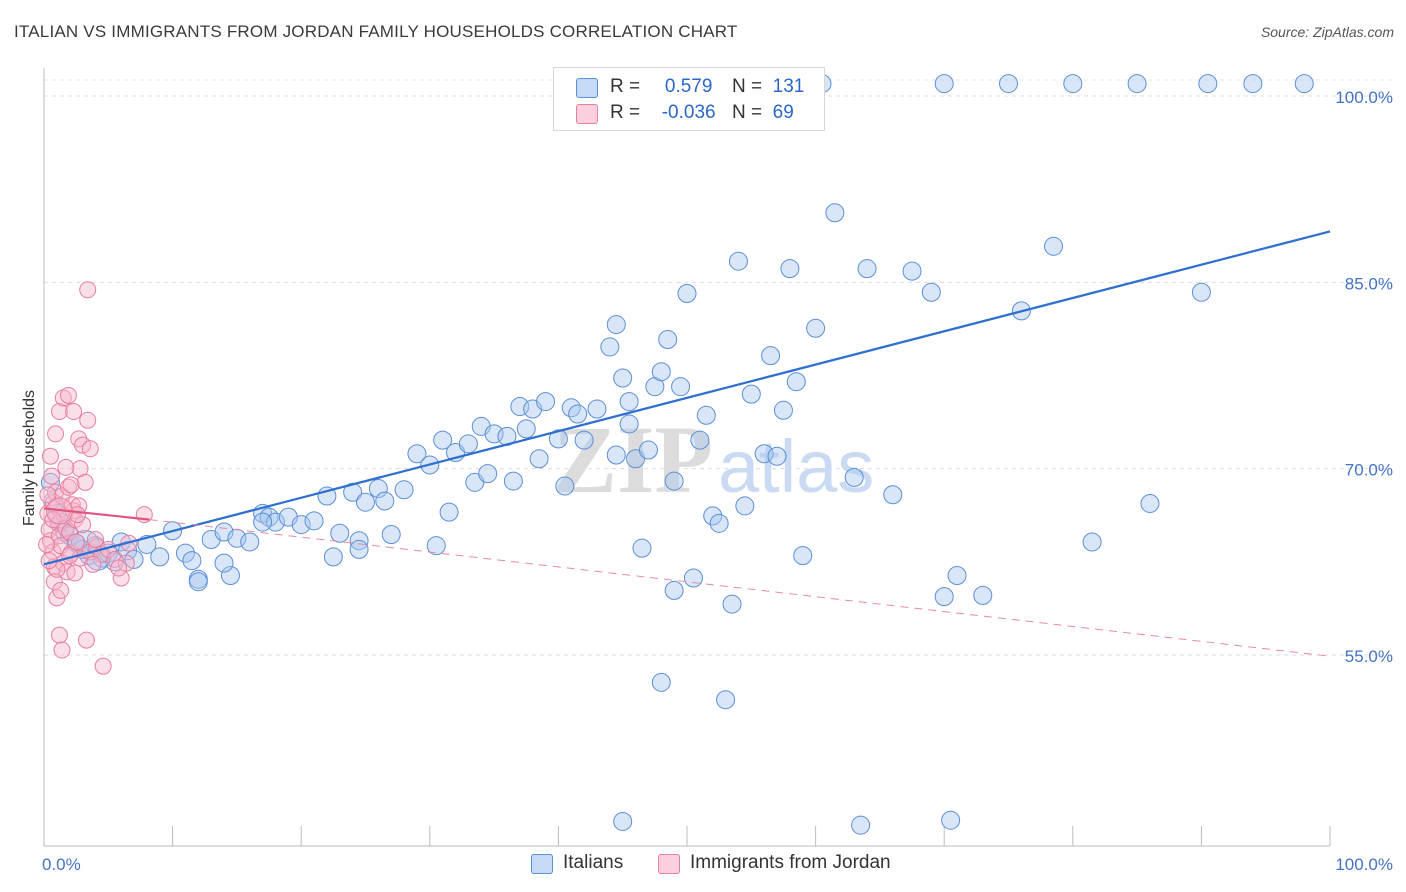  Describe the element at coordinates (542, 864) in the screenshot. I see `bottom-legend-swatch-italians` at that location.